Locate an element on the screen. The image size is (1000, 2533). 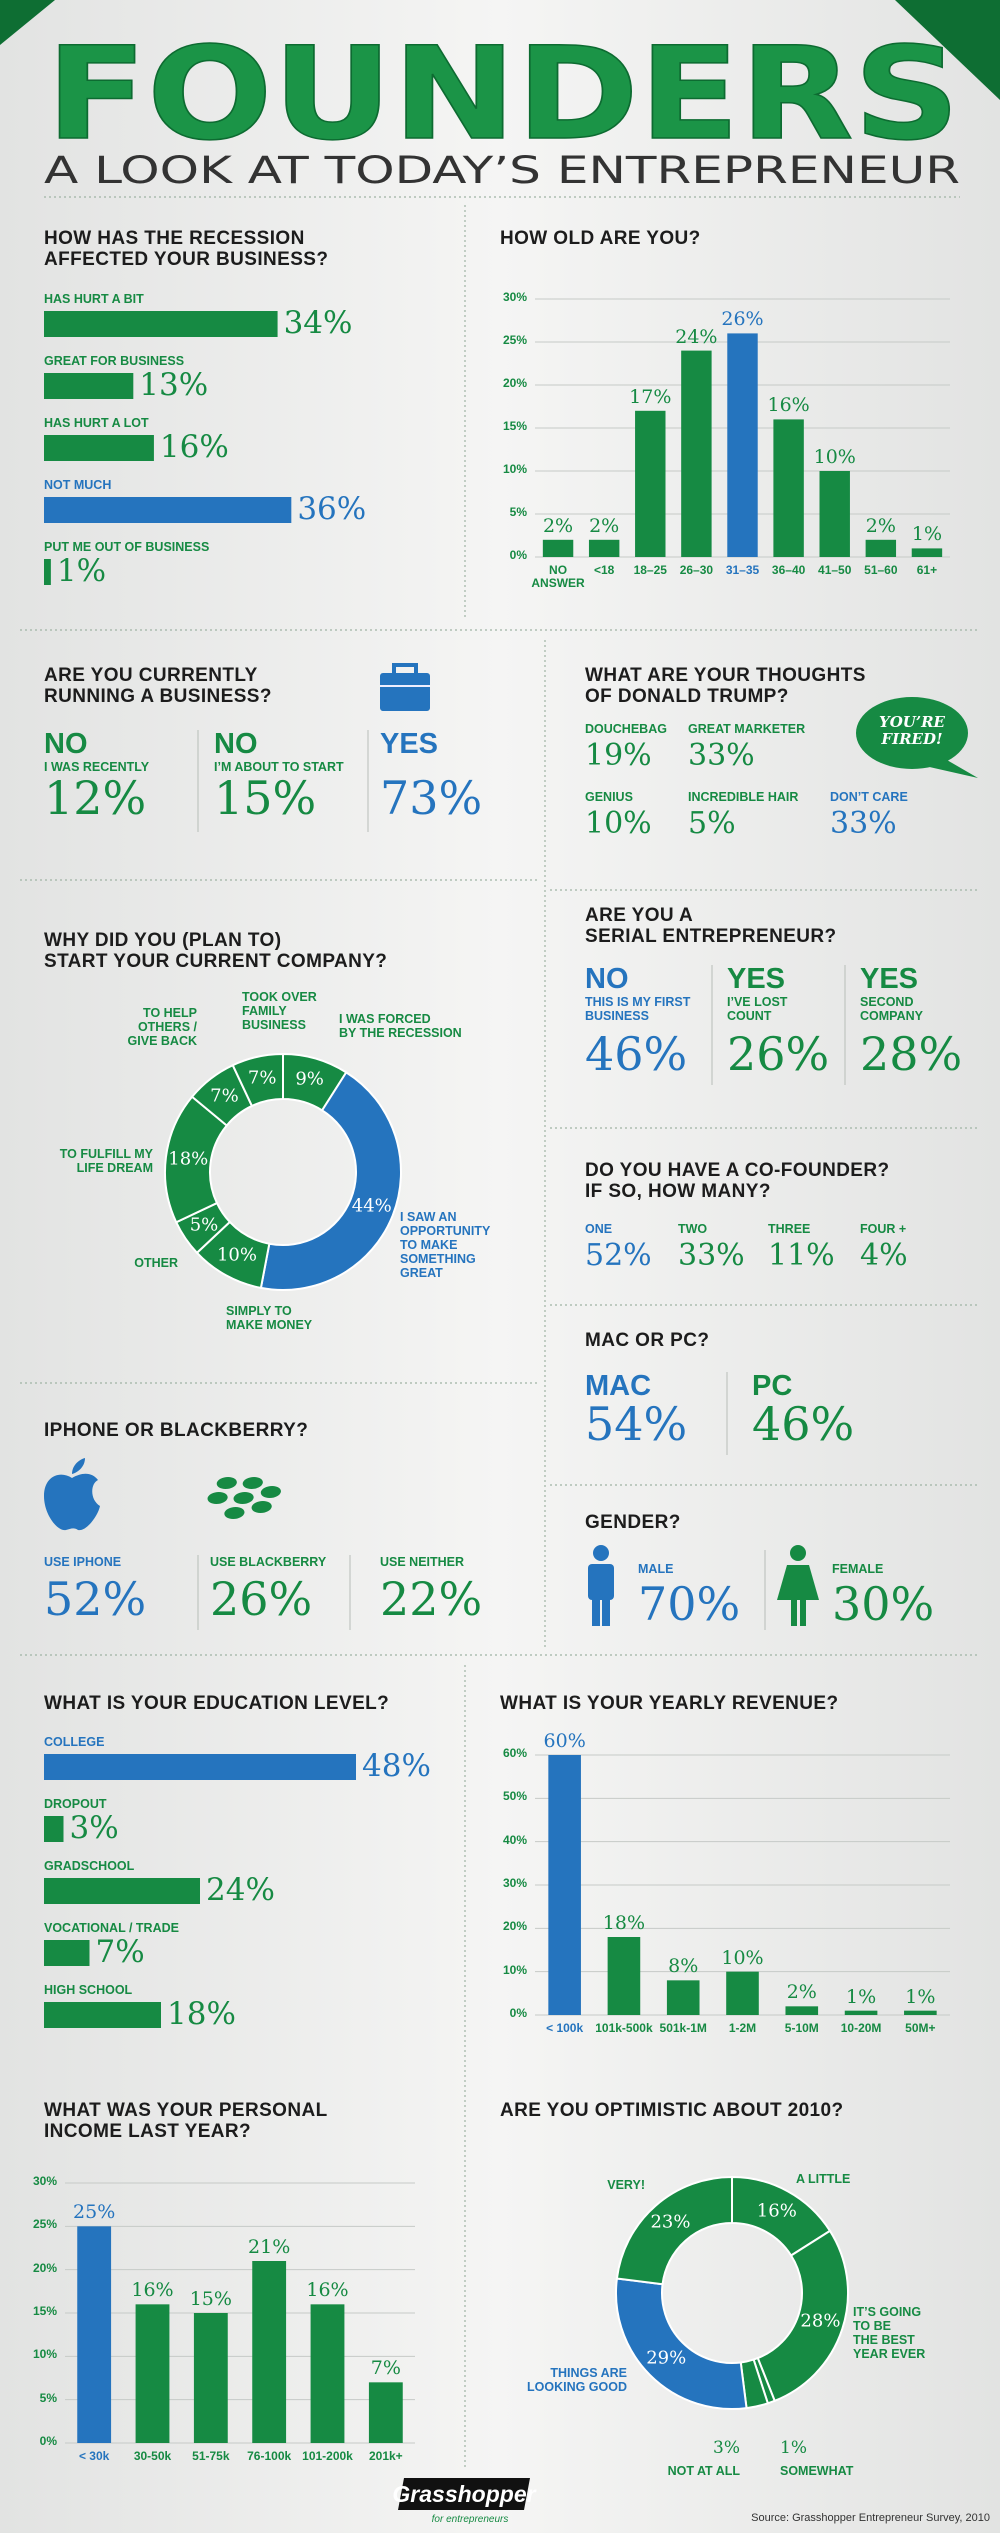
value-label: 29% is located at coordinates (666, 2358).